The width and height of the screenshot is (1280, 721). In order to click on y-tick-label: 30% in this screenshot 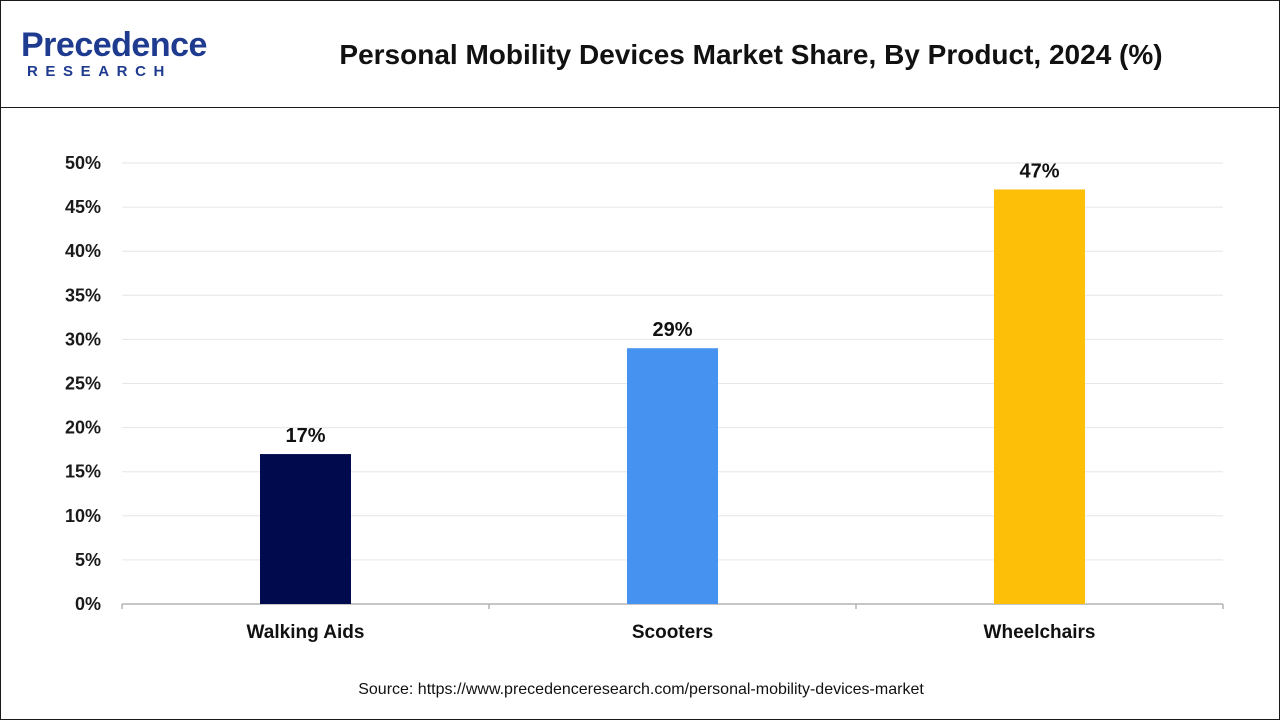, I will do `click(83, 339)`.